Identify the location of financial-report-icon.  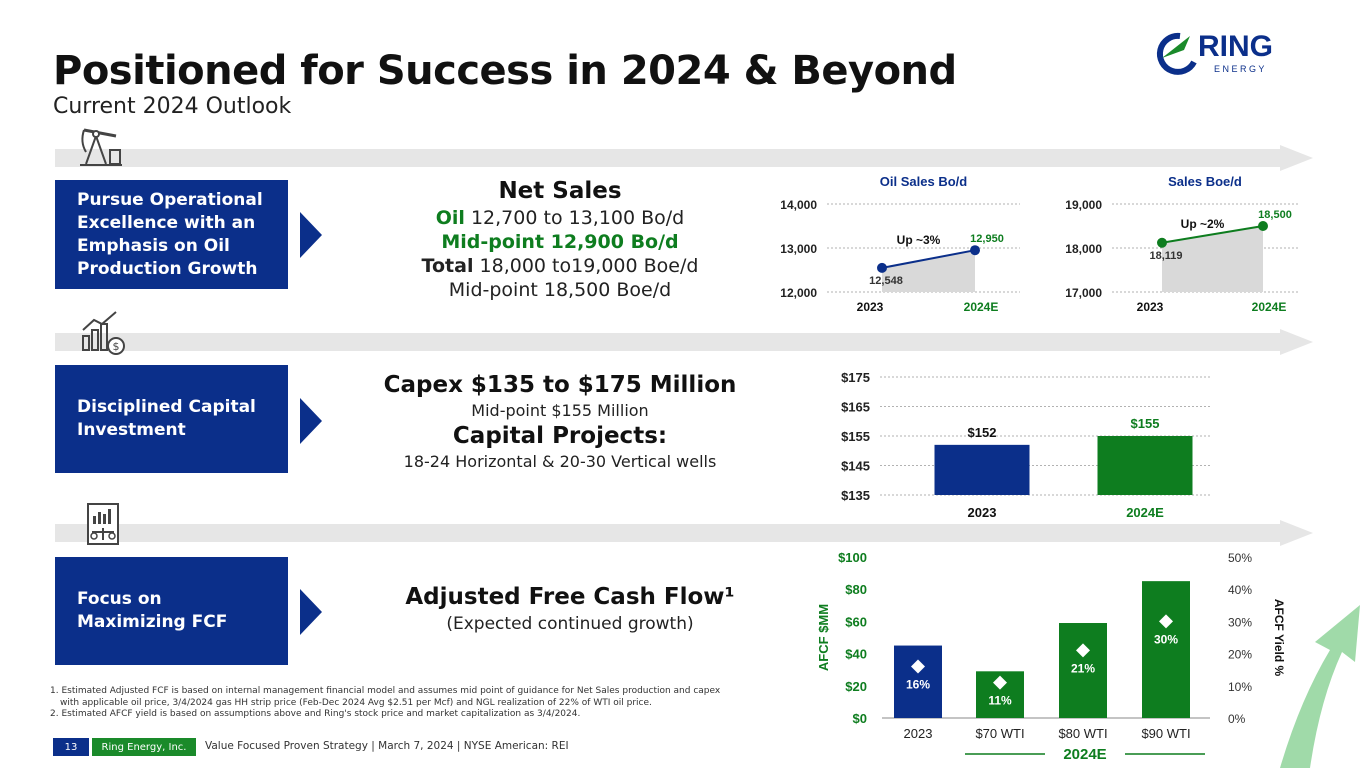
(103, 524).